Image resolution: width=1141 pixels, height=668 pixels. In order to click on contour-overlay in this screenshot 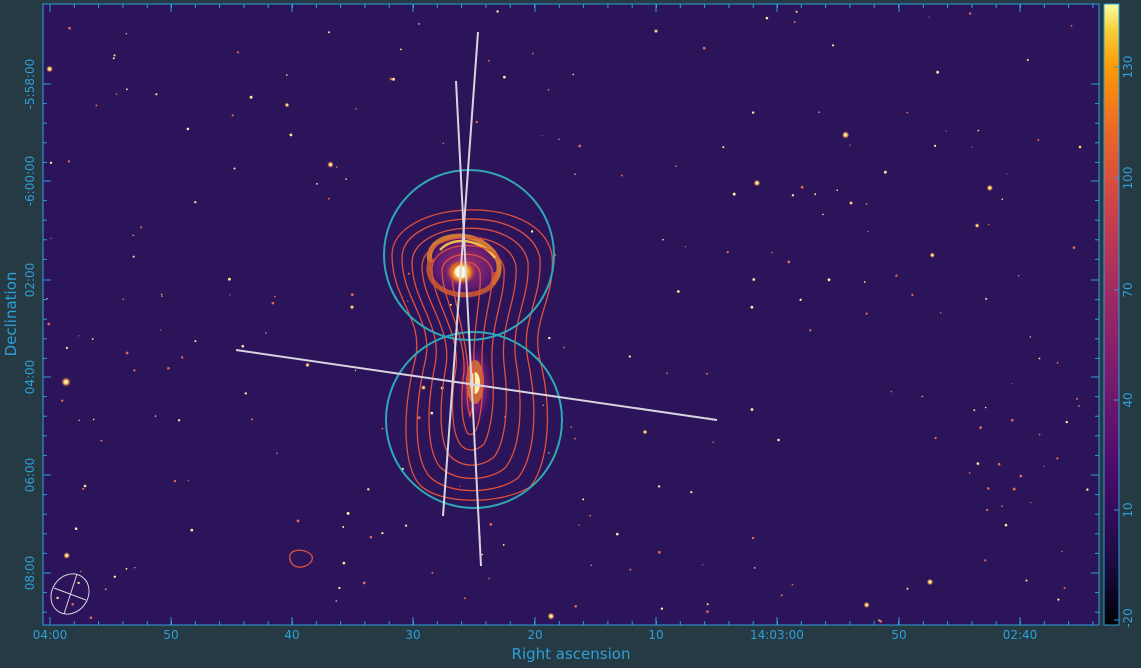, I will do `click(421, 388)`.